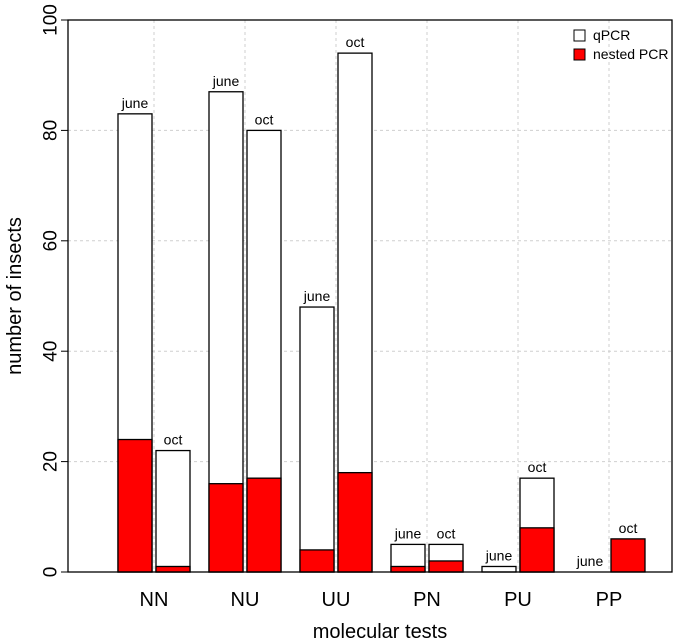 The height and width of the screenshot is (644, 685). What do you see at coordinates (51, 20) in the screenshot?
I see `y-tick-label: 100` at bounding box center [51, 20].